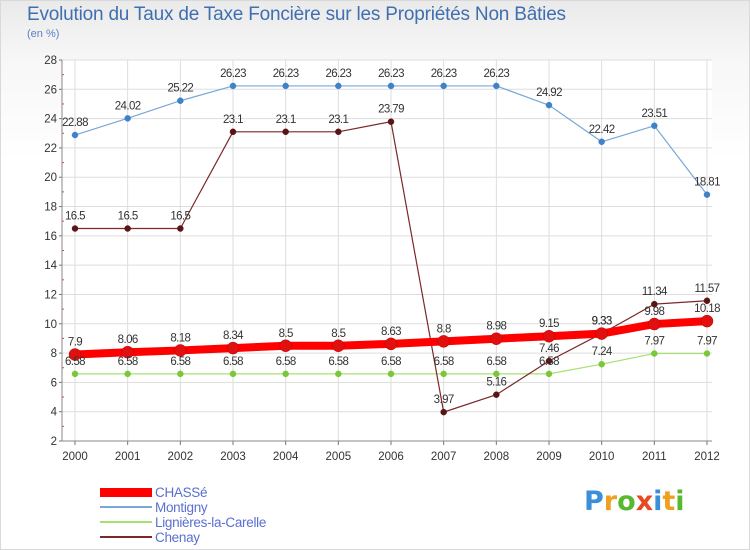 The image size is (750, 550). I want to click on data-label: 7.24, so click(602, 352).